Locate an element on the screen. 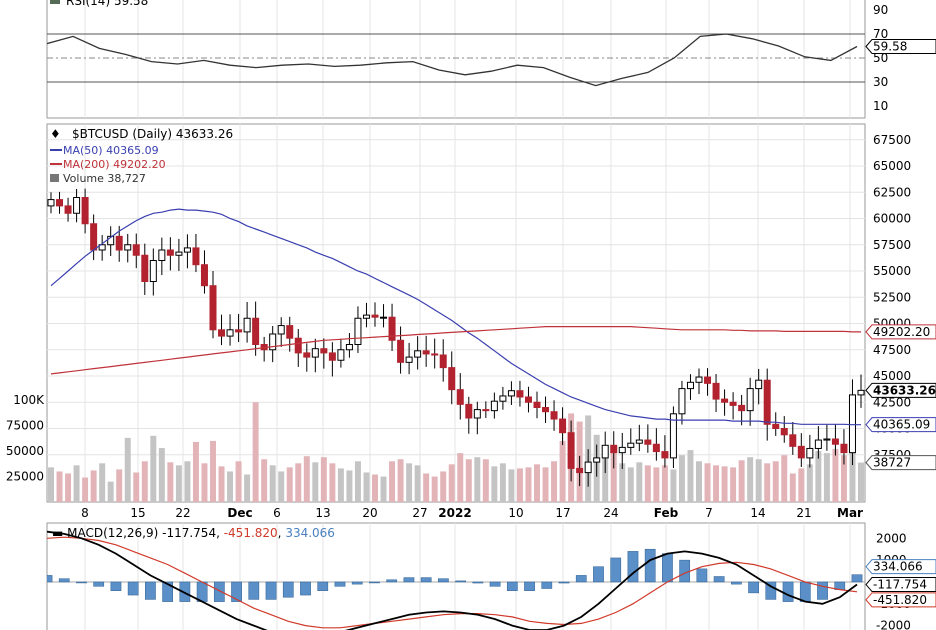  ma200-value-tag: 49202.20 is located at coordinates (901, 332).